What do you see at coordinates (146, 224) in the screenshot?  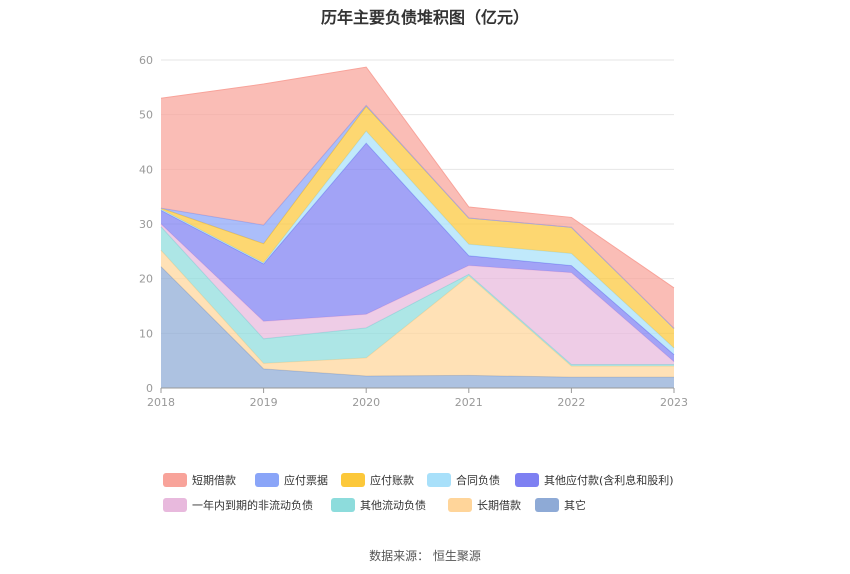 I see `y-tick-label: 30` at bounding box center [146, 224].